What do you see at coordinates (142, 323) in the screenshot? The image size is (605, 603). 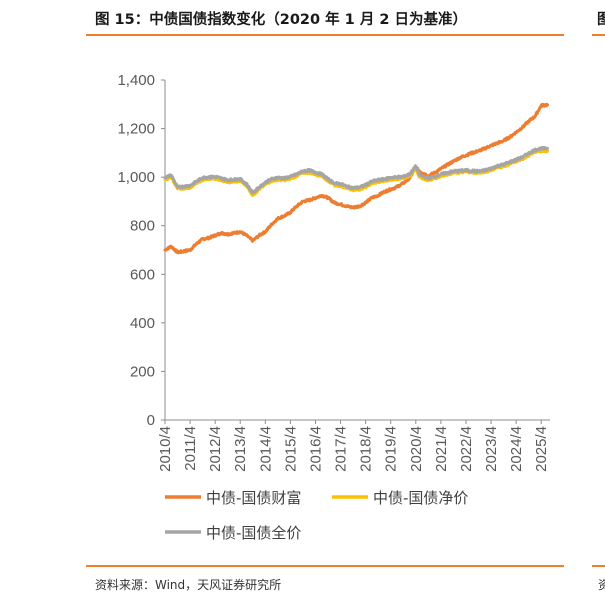 I see `y-tick-label: 400` at bounding box center [142, 323].